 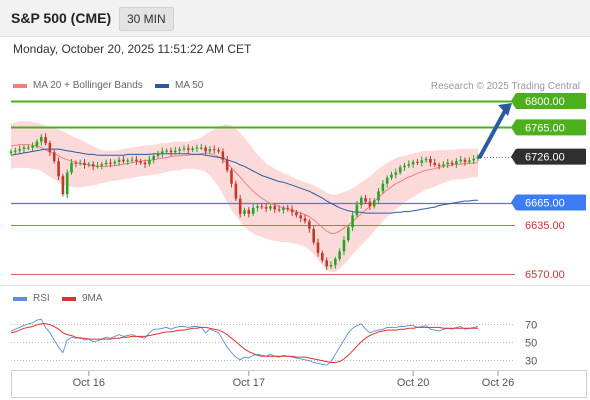 What do you see at coordinates (244, 181) in the screenshot?
I see `ma50-line` at bounding box center [244, 181].